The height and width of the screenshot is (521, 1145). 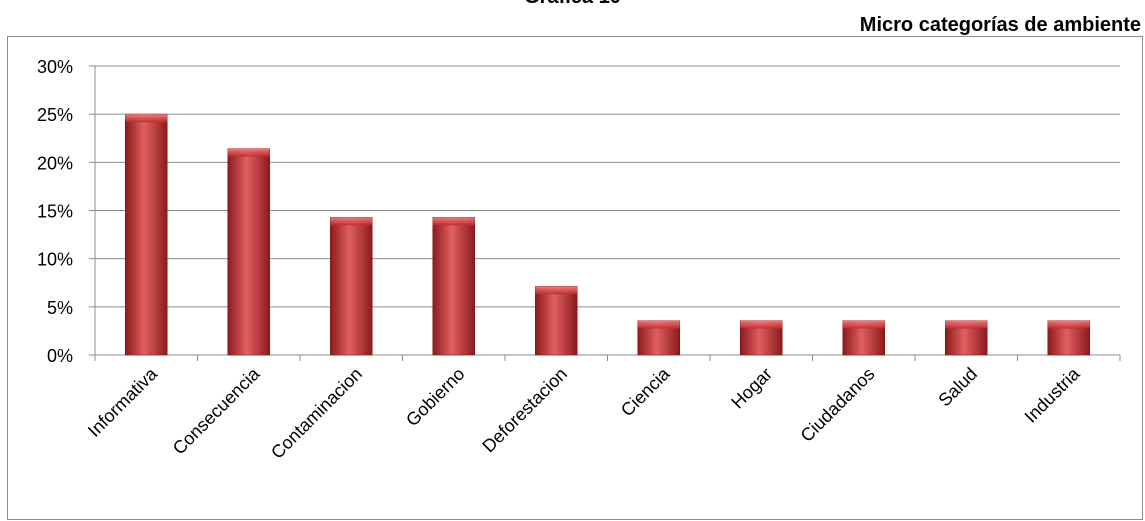 What do you see at coordinates (556, 320) in the screenshot?
I see `bar-deforestacion` at bounding box center [556, 320].